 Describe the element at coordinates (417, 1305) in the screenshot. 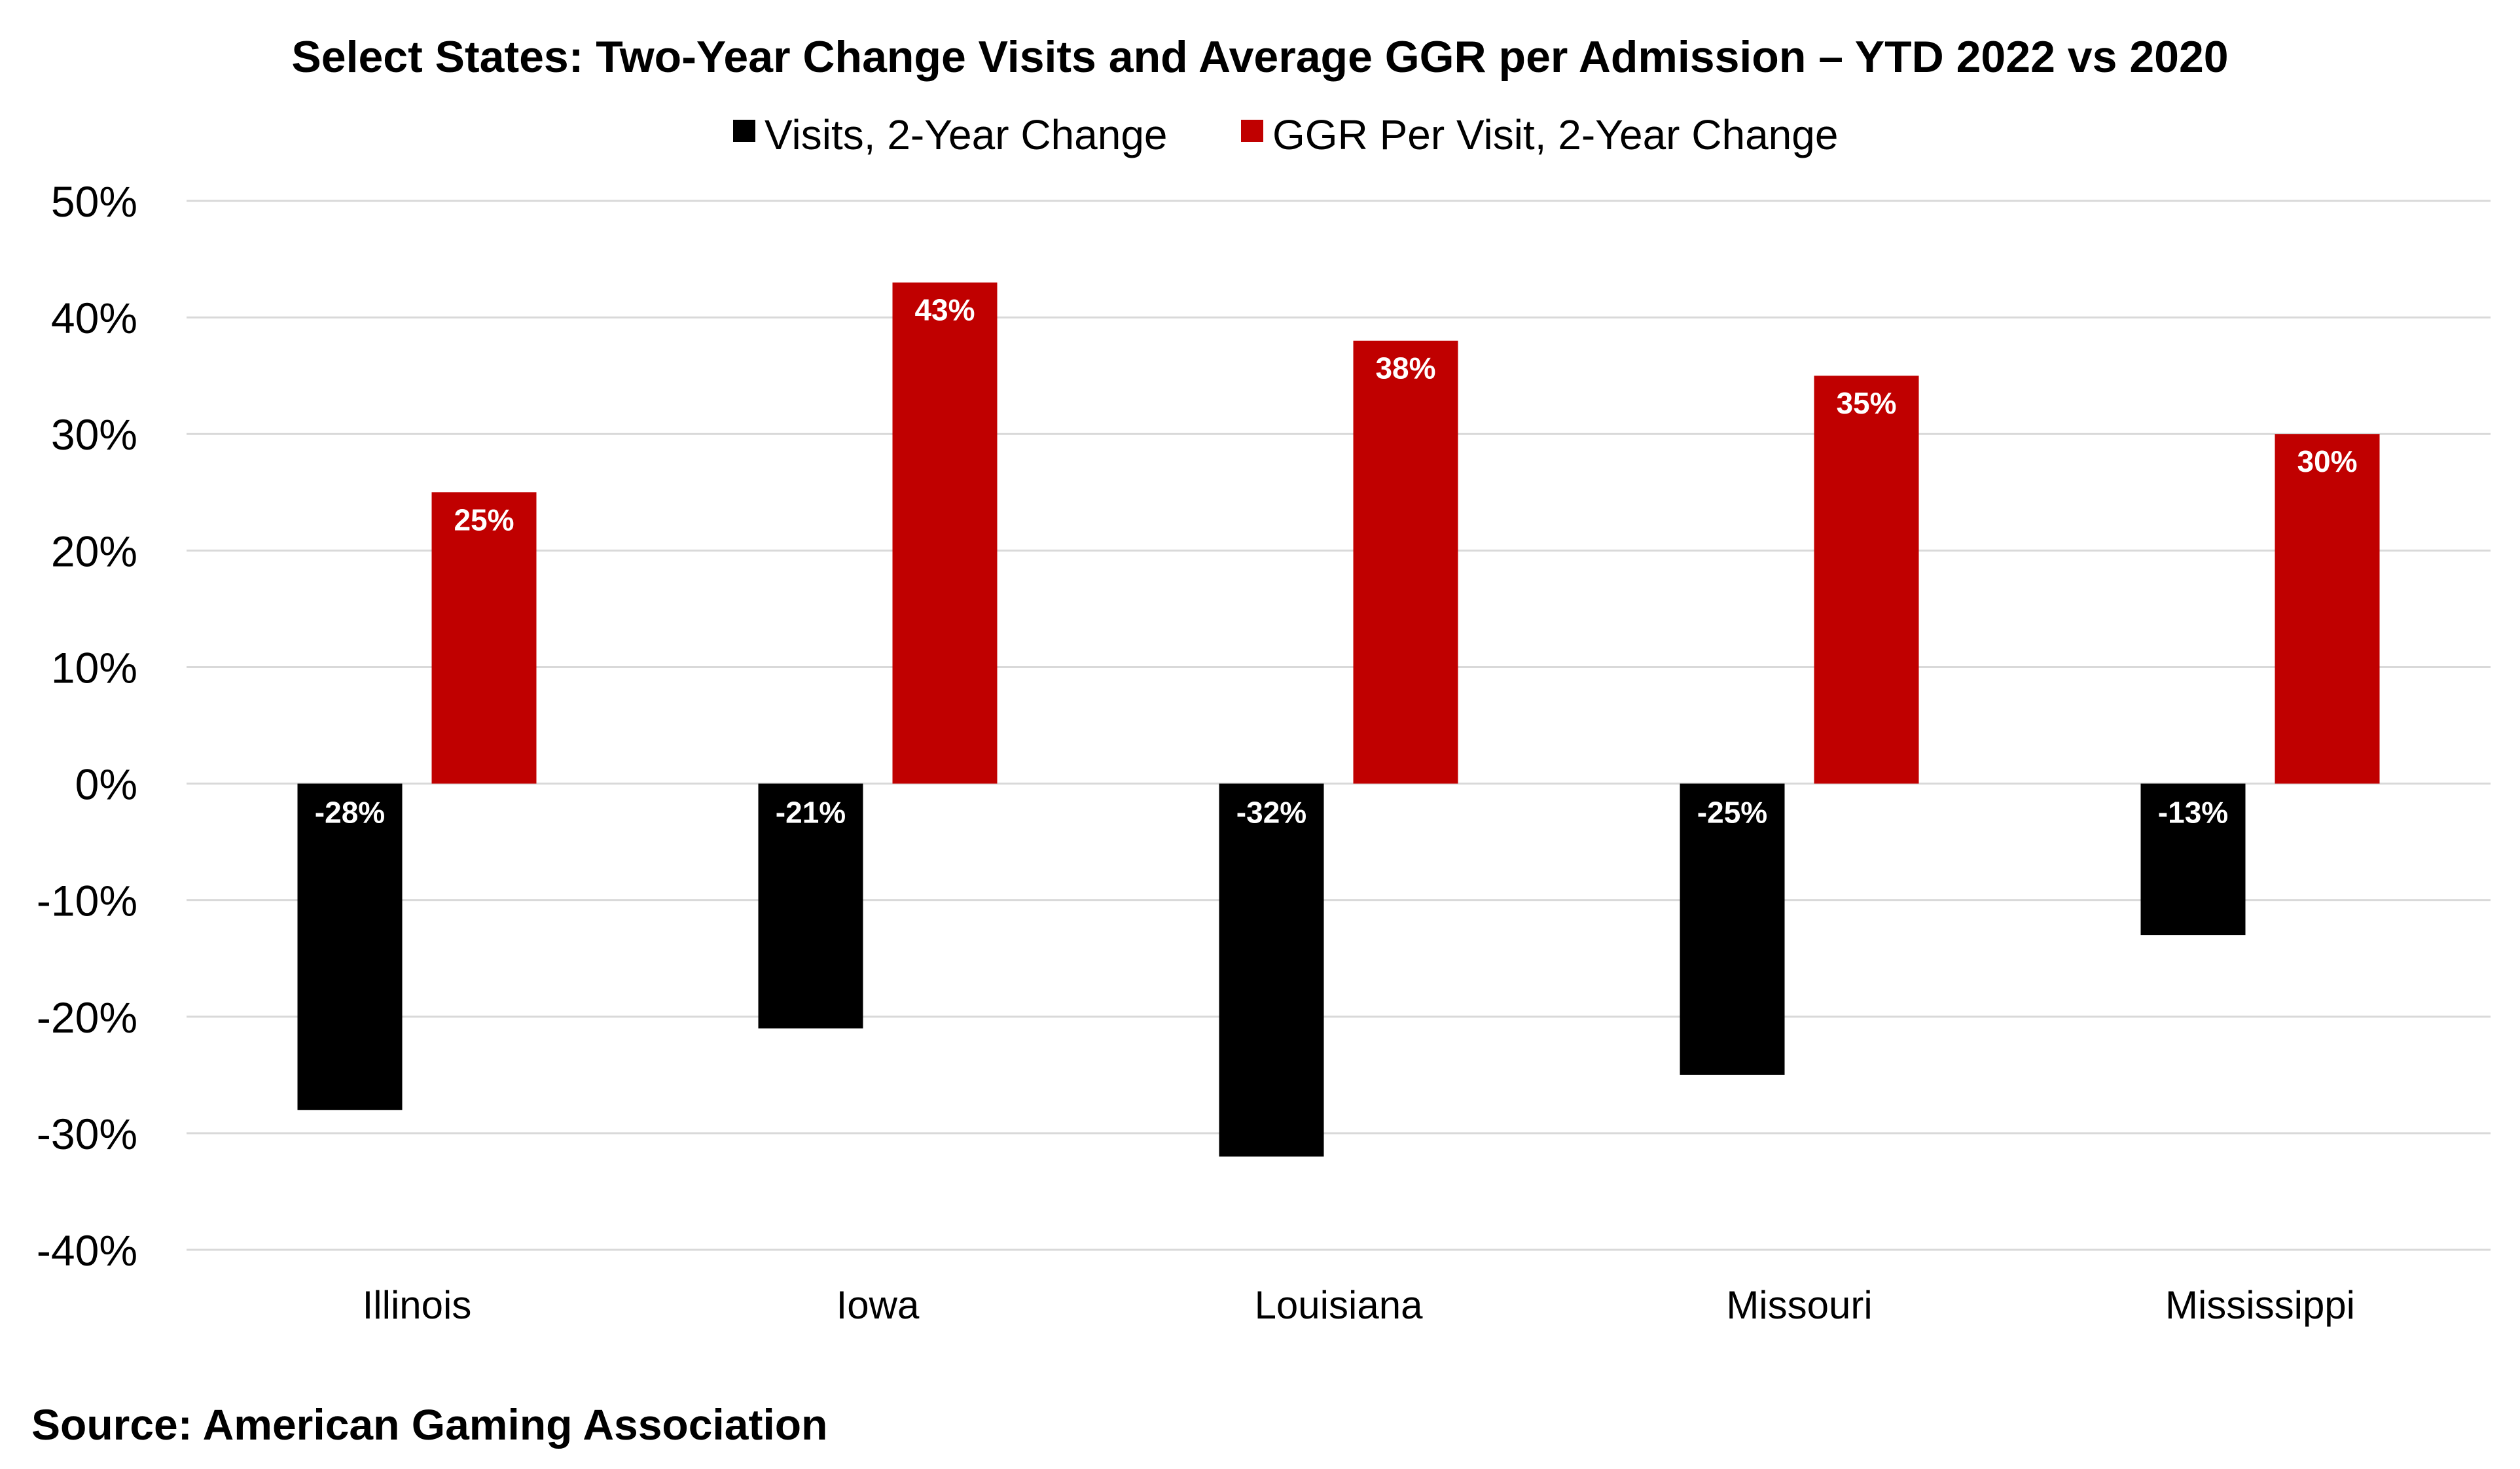

I see `x-category-label: Illinois` at that location.